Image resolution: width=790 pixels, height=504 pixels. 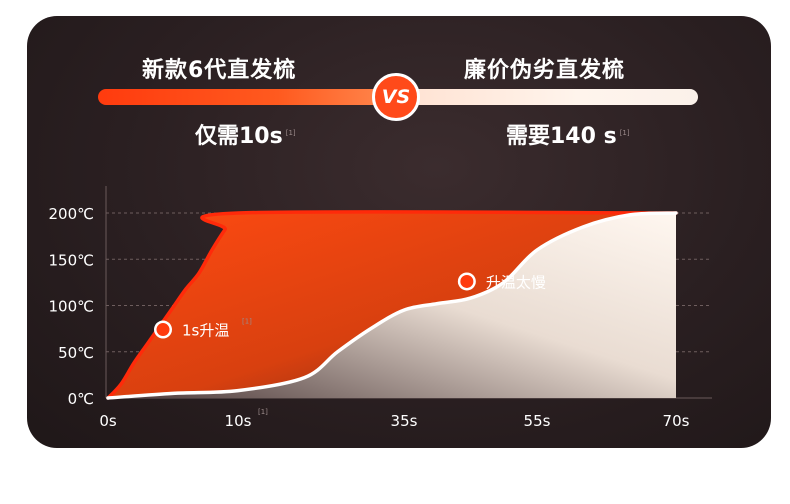 What do you see at coordinates (263, 412) in the screenshot?
I see `x-tick-footnote: [1]` at bounding box center [263, 412].